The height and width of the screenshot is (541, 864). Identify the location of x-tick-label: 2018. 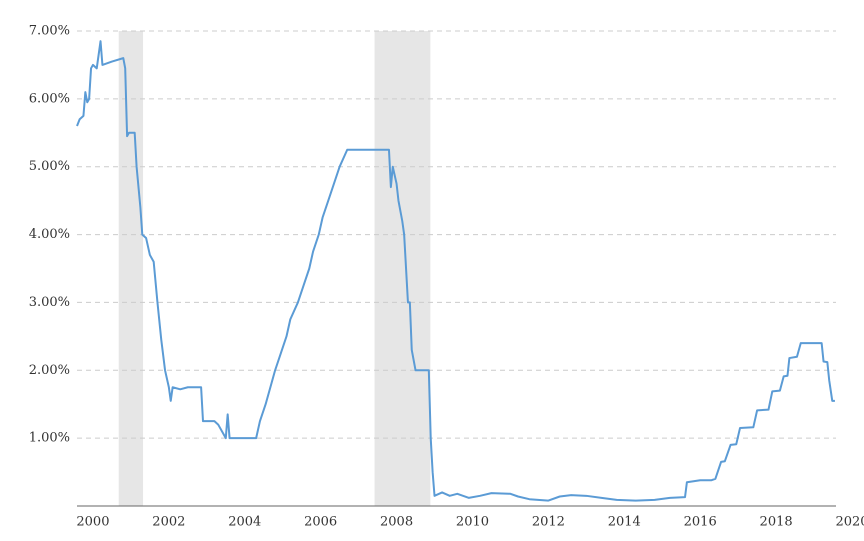
(776, 522).